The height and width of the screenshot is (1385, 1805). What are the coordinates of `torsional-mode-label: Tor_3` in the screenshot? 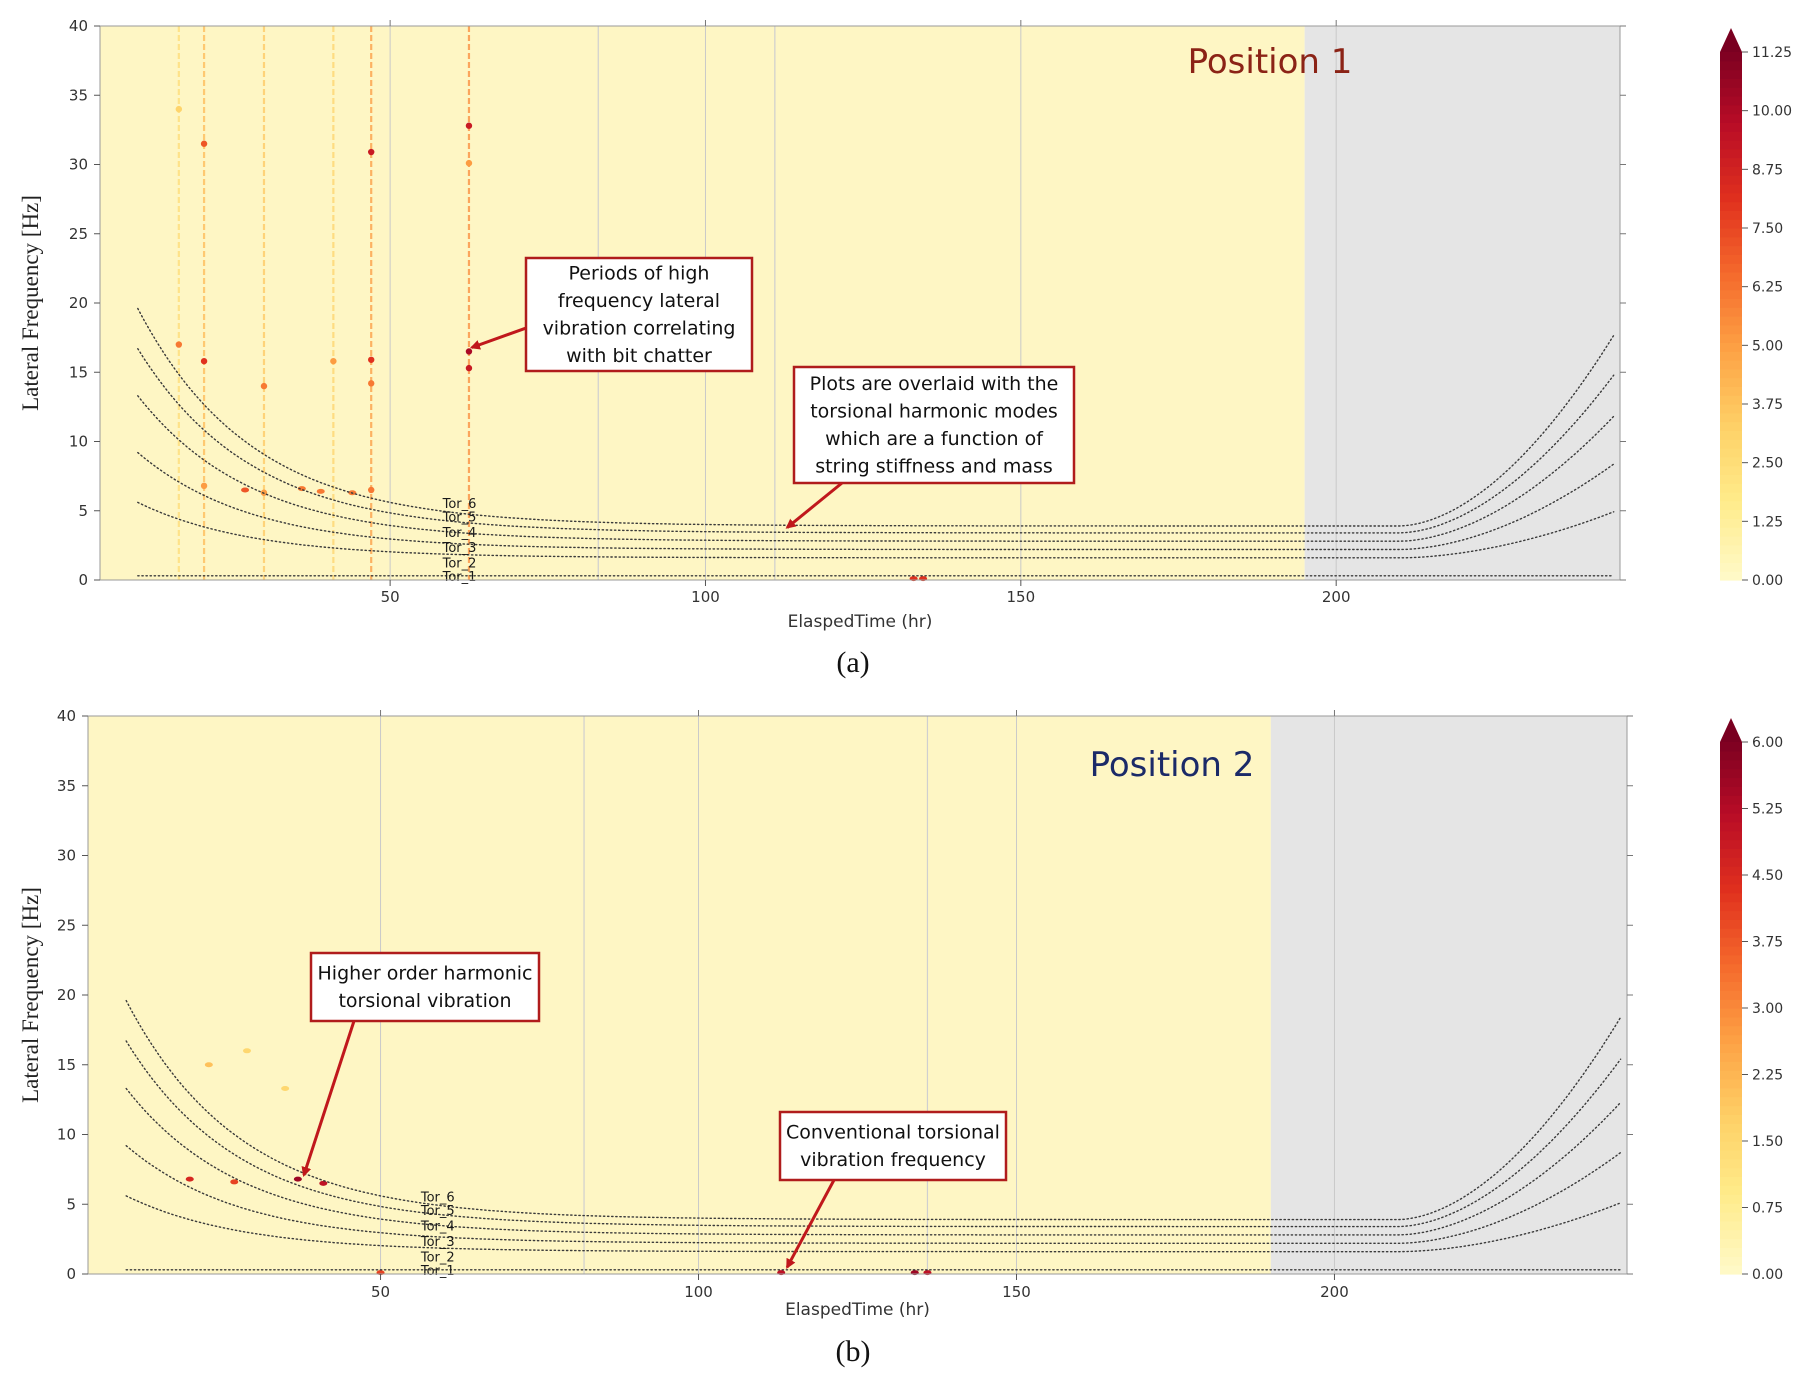 It's located at (437, 1242).